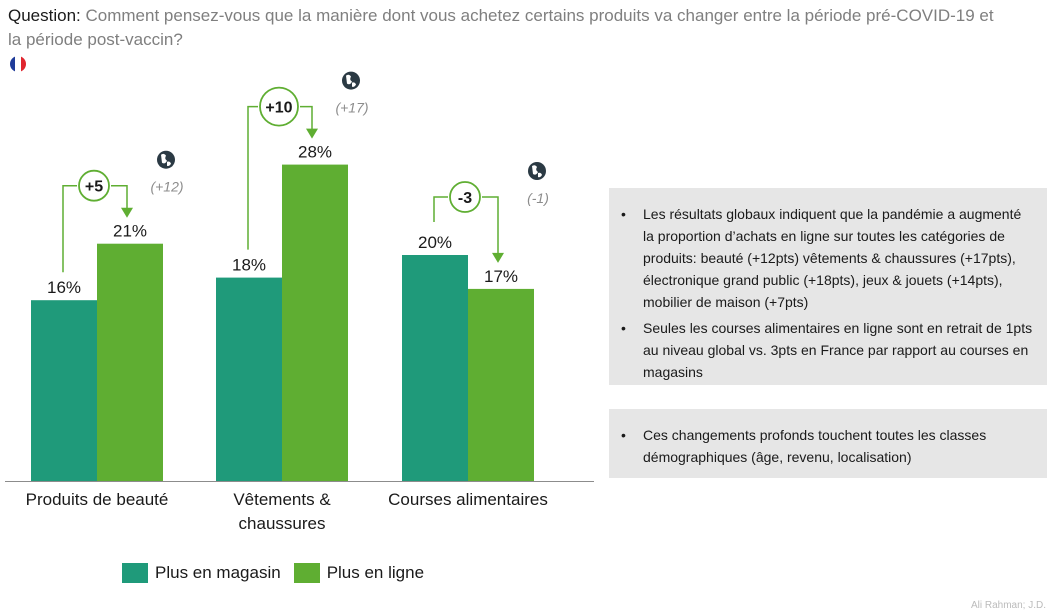  What do you see at coordinates (282, 499) in the screenshot?
I see `category-label-2-line1: Vêtements &` at bounding box center [282, 499].